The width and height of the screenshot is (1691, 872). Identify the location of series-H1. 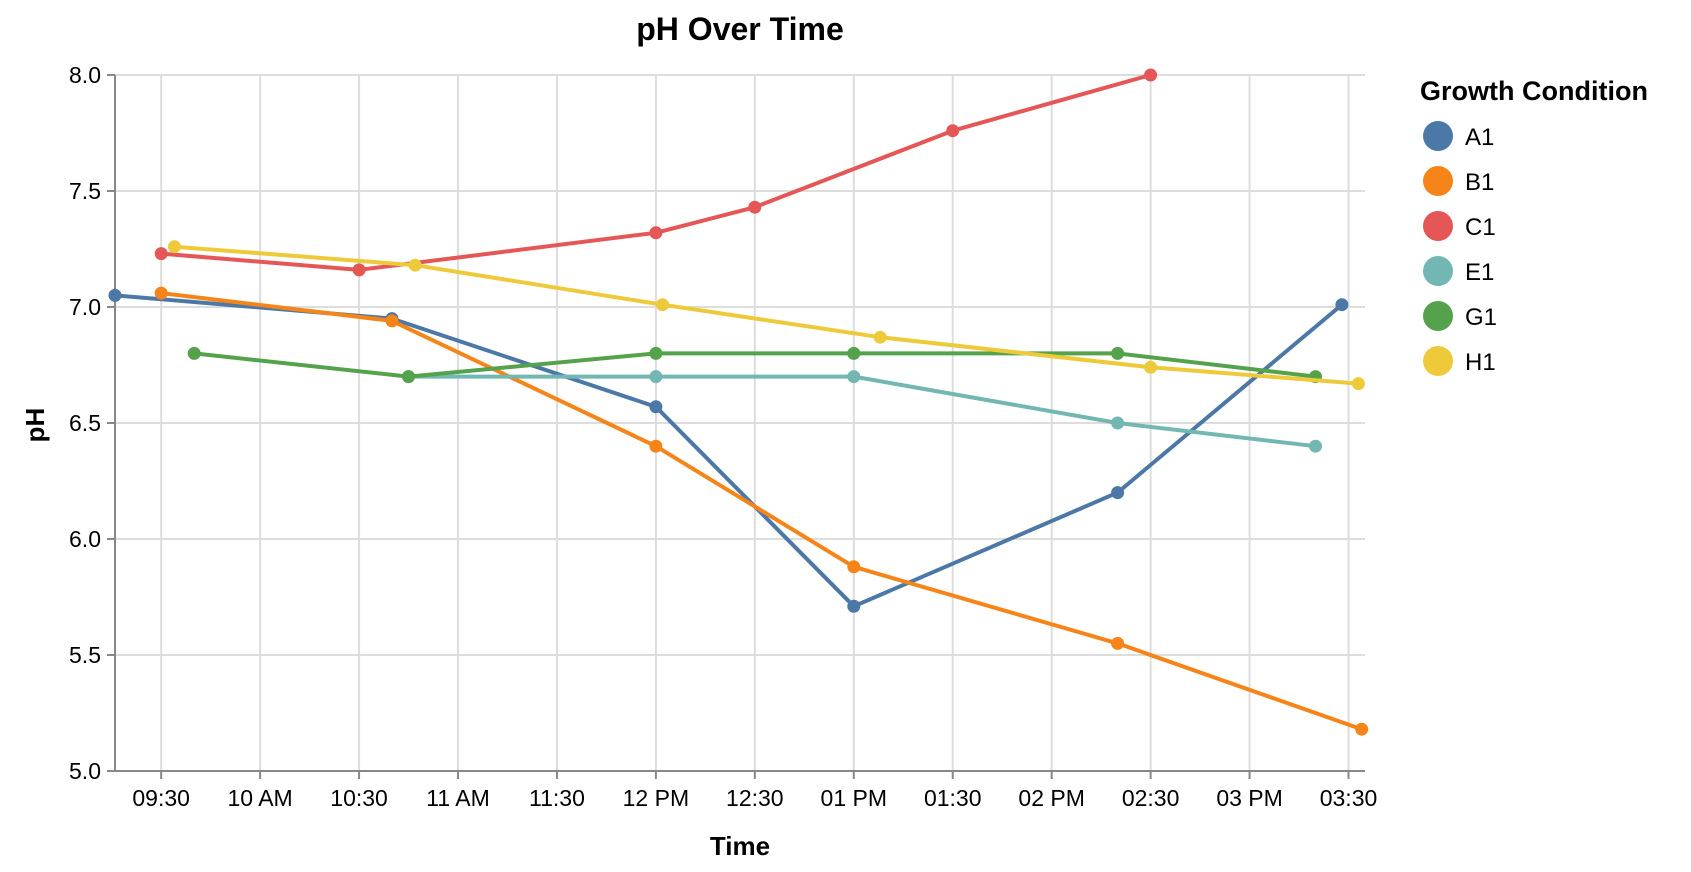
(766, 315).